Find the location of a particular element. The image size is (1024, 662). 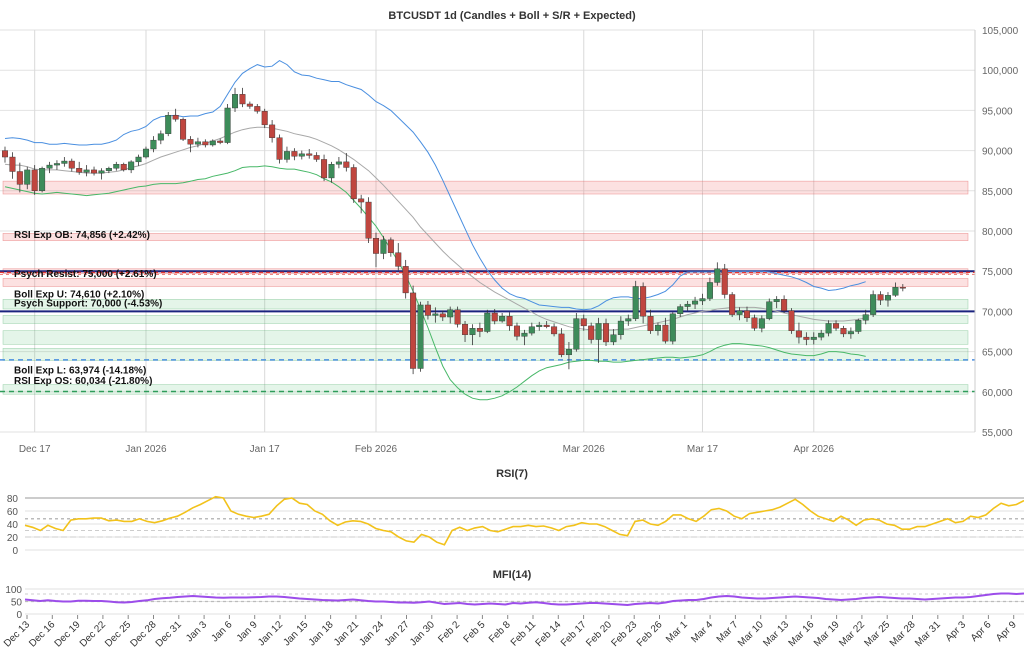

mfi-y-tick: 50 is located at coordinates (17, 603).